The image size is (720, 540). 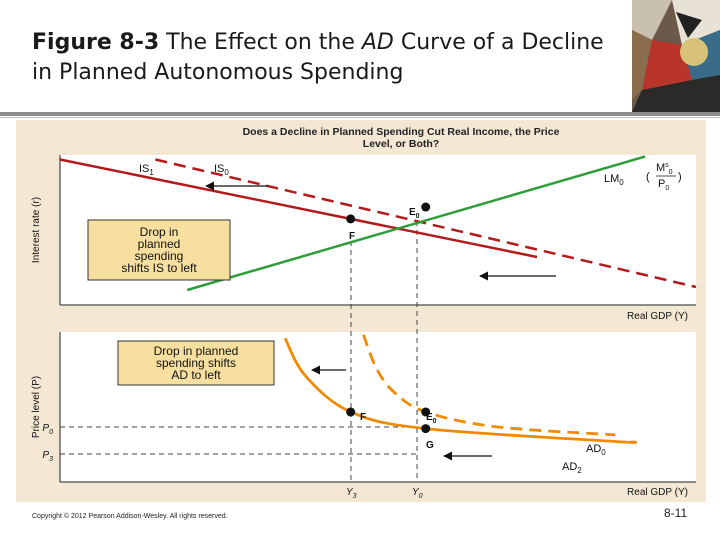 I want to click on point-e0-bottom, so click(x=426, y=412).